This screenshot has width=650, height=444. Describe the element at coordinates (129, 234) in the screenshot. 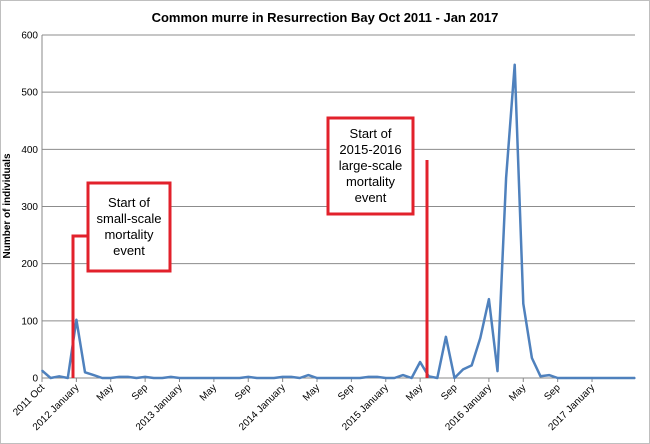

I see `annotation-text-1: mortality` at that location.